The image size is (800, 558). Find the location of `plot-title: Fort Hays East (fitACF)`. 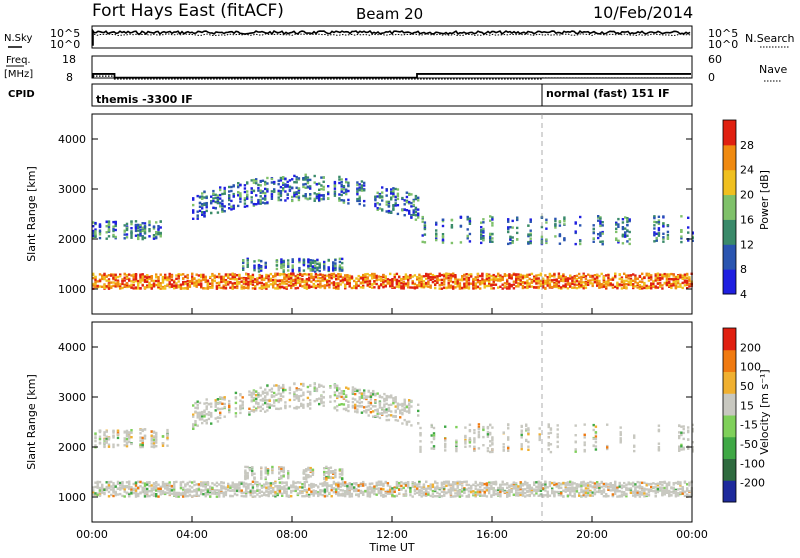

plot-title: Fort Hays East (fitACF) is located at coordinates (188, 11).